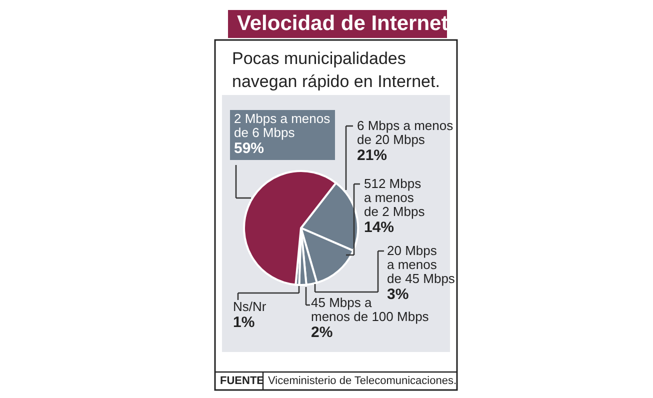 The image size is (653, 398). What do you see at coordinates (250, 306) in the screenshot?
I see `slice-label: Ns/Nr` at bounding box center [250, 306].